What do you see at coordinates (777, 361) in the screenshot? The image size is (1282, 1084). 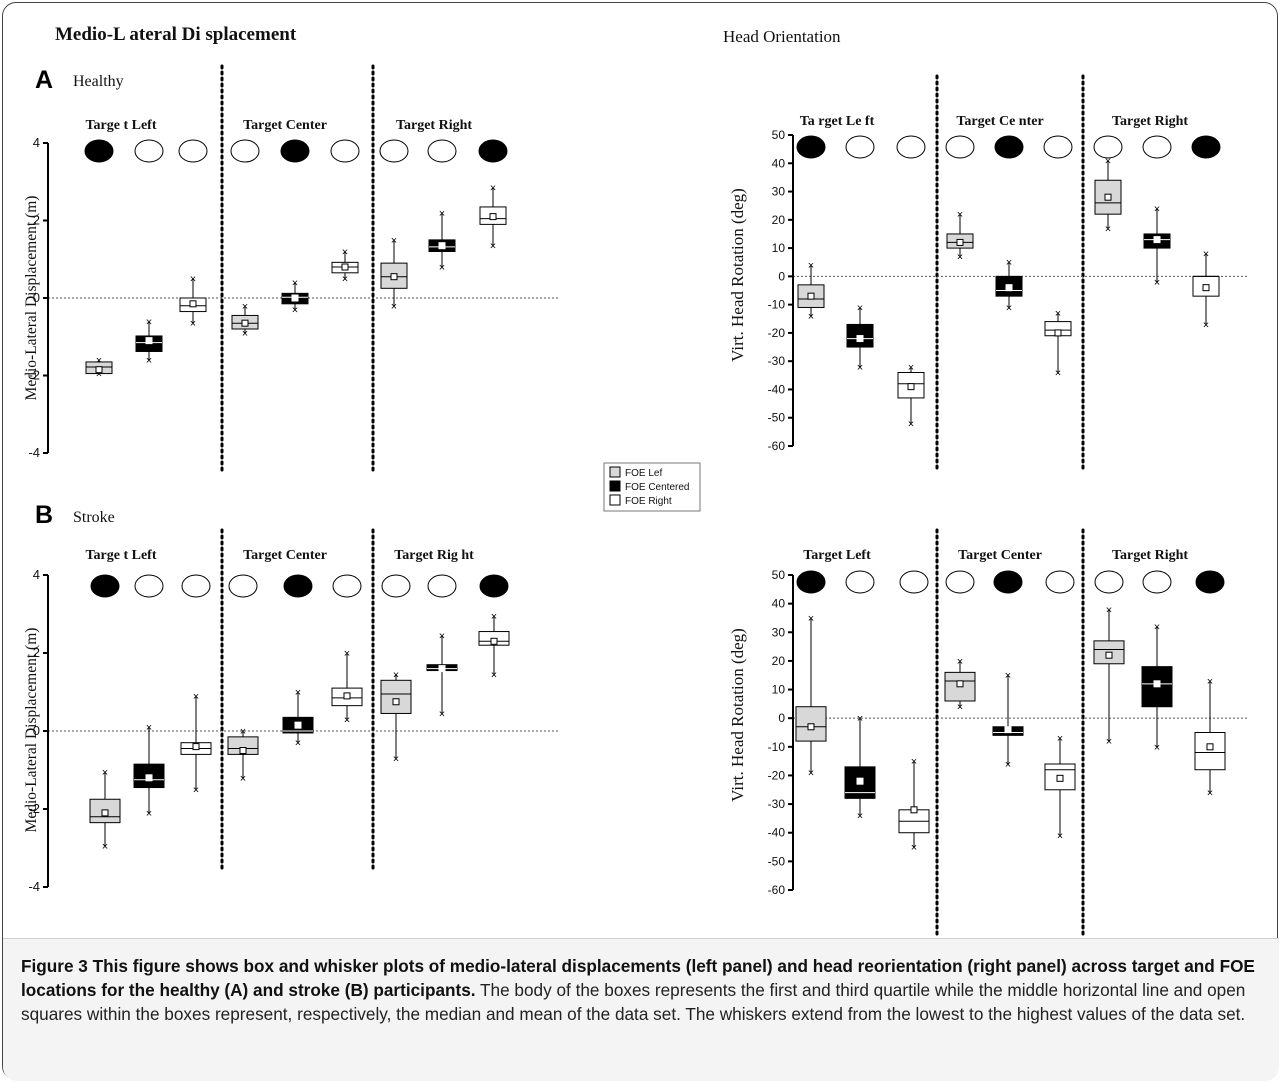 I see `a-head-y-tick-label: -30` at bounding box center [777, 361].